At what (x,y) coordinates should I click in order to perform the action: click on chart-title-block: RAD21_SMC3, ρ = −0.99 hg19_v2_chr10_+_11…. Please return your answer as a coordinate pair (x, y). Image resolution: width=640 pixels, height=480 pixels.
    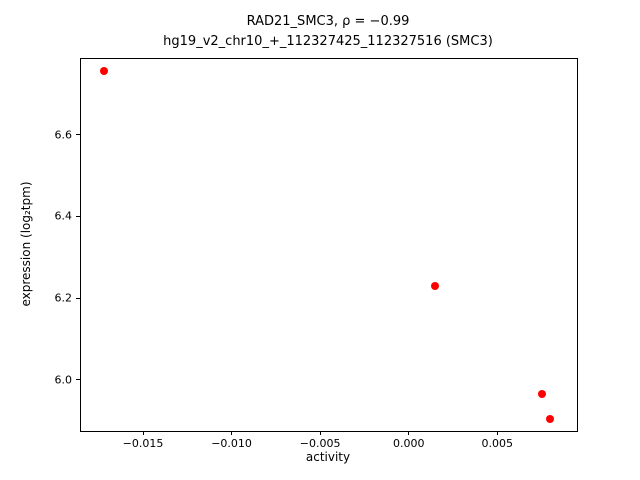
    Looking at the image, I should click on (328, 32).